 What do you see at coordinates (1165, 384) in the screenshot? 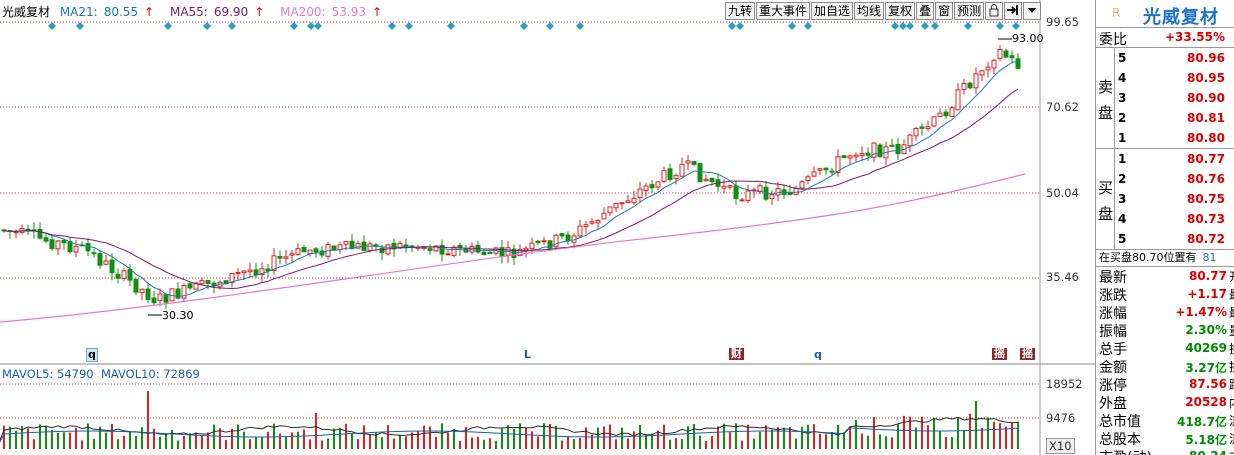
I see `quote-row: 涨停 87.56跌` at bounding box center [1165, 384].